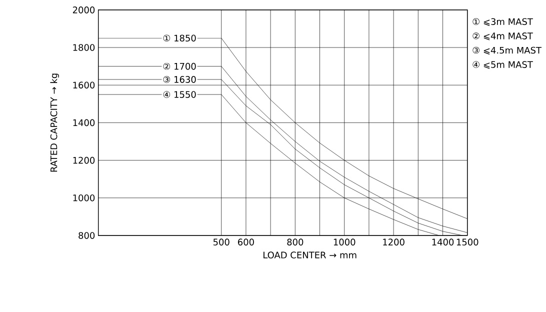 Image resolution: width=546 pixels, height=312 pixels. Describe the element at coordinates (84, 85) in the screenshot. I see `y-tick-label: 1600` at that location.